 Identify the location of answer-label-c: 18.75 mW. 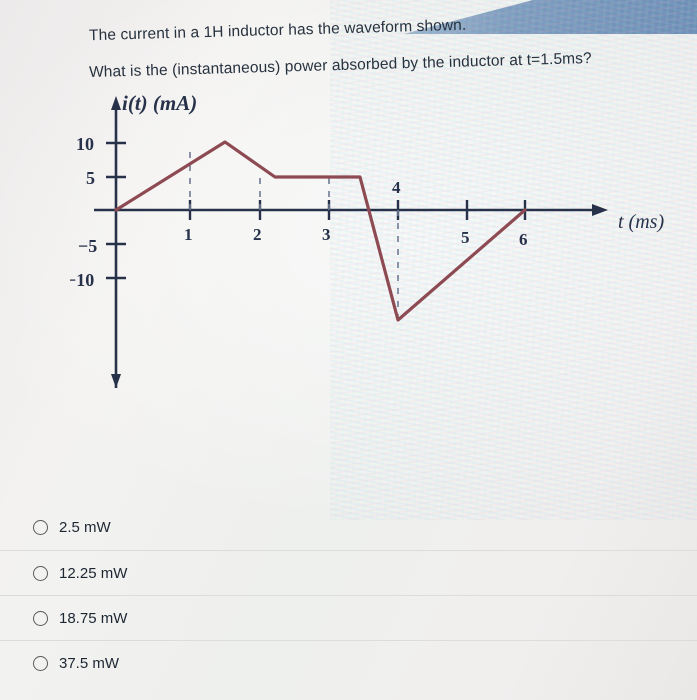
(93, 618).